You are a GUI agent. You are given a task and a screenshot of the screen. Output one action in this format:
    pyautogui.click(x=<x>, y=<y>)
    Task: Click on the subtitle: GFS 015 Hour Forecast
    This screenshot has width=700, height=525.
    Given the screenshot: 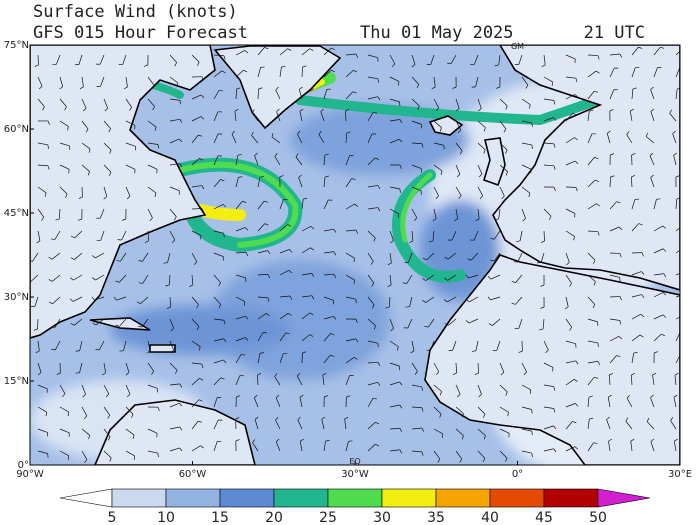 What is the action you would take?
    pyautogui.click(x=140, y=33)
    